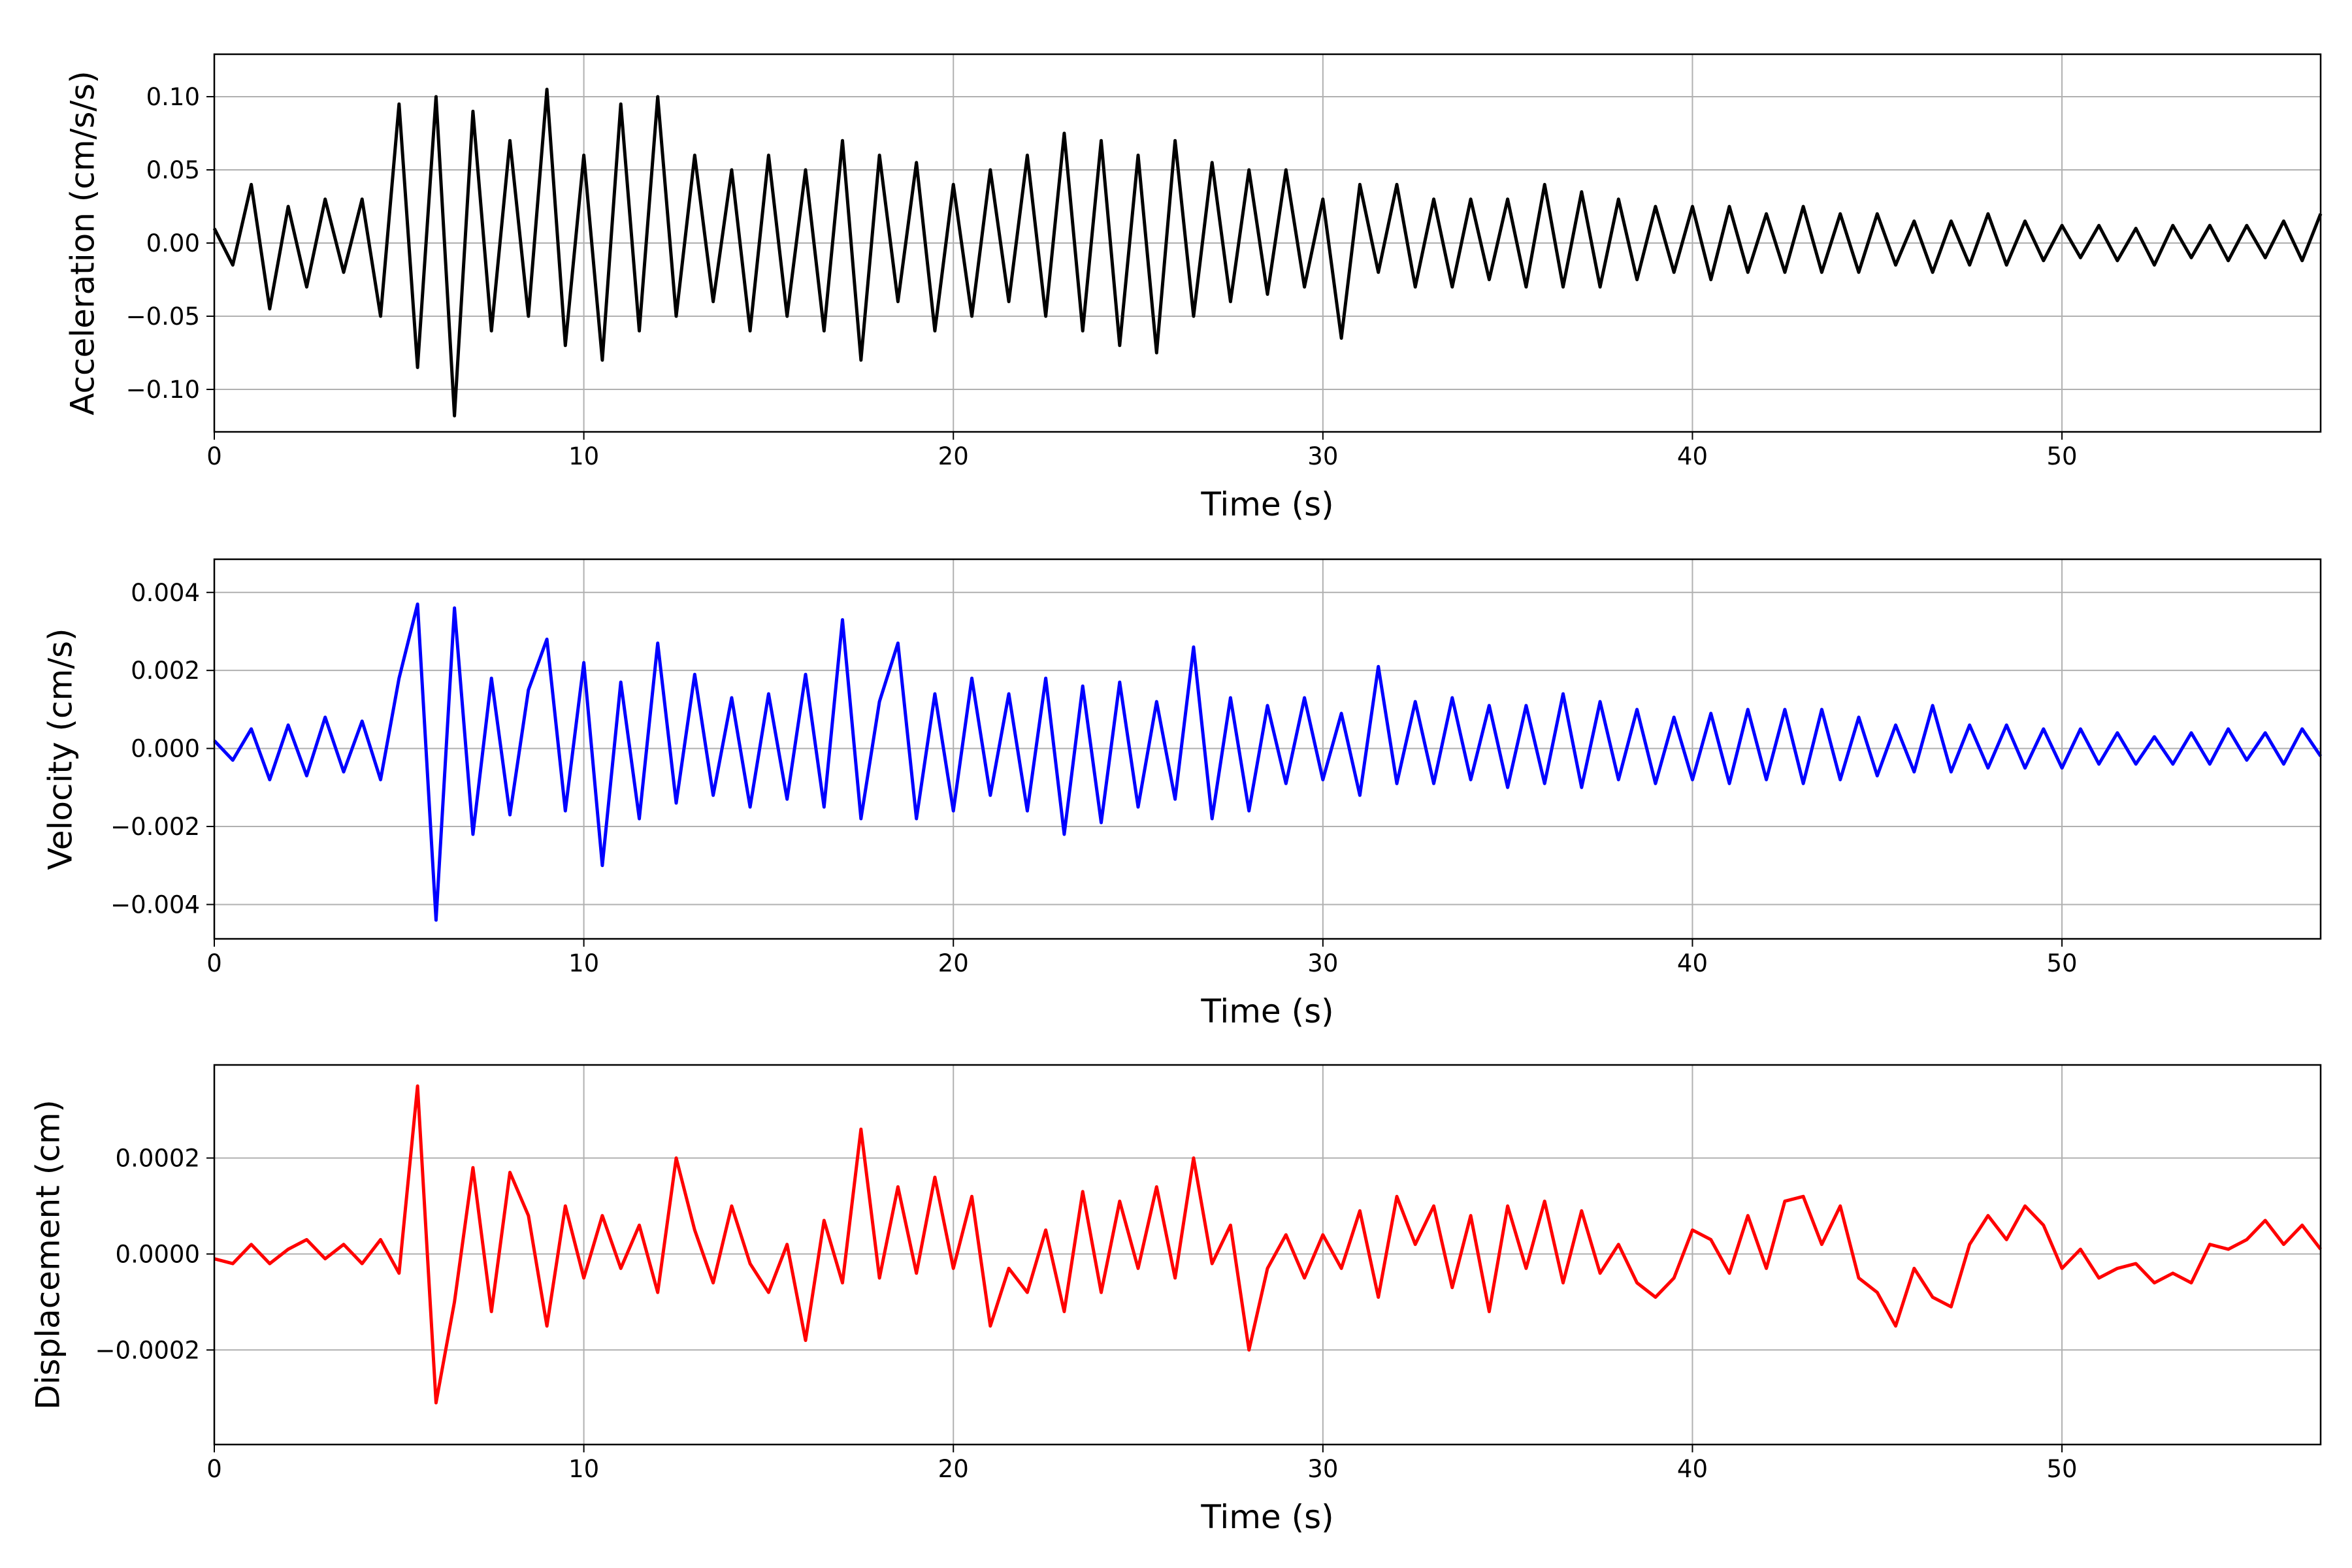 The image size is (2352, 1568). I want to click on y-tick-label: 0.000, so click(165, 749).